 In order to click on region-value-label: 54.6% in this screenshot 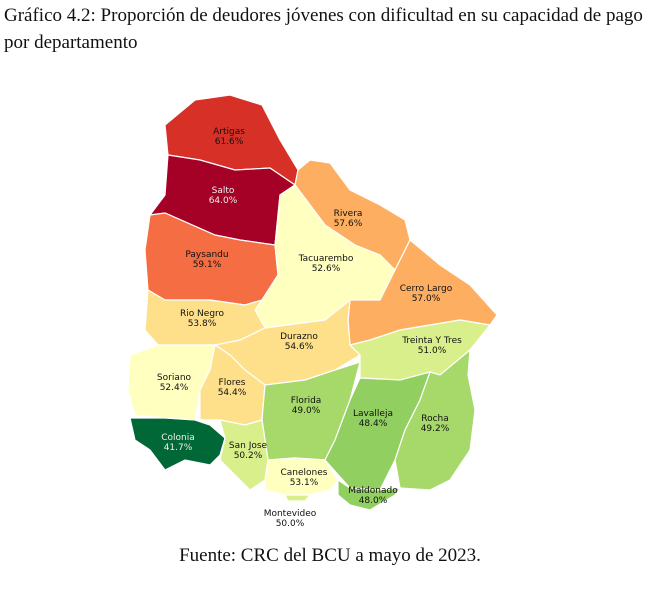, I will do `click(299, 347)`.